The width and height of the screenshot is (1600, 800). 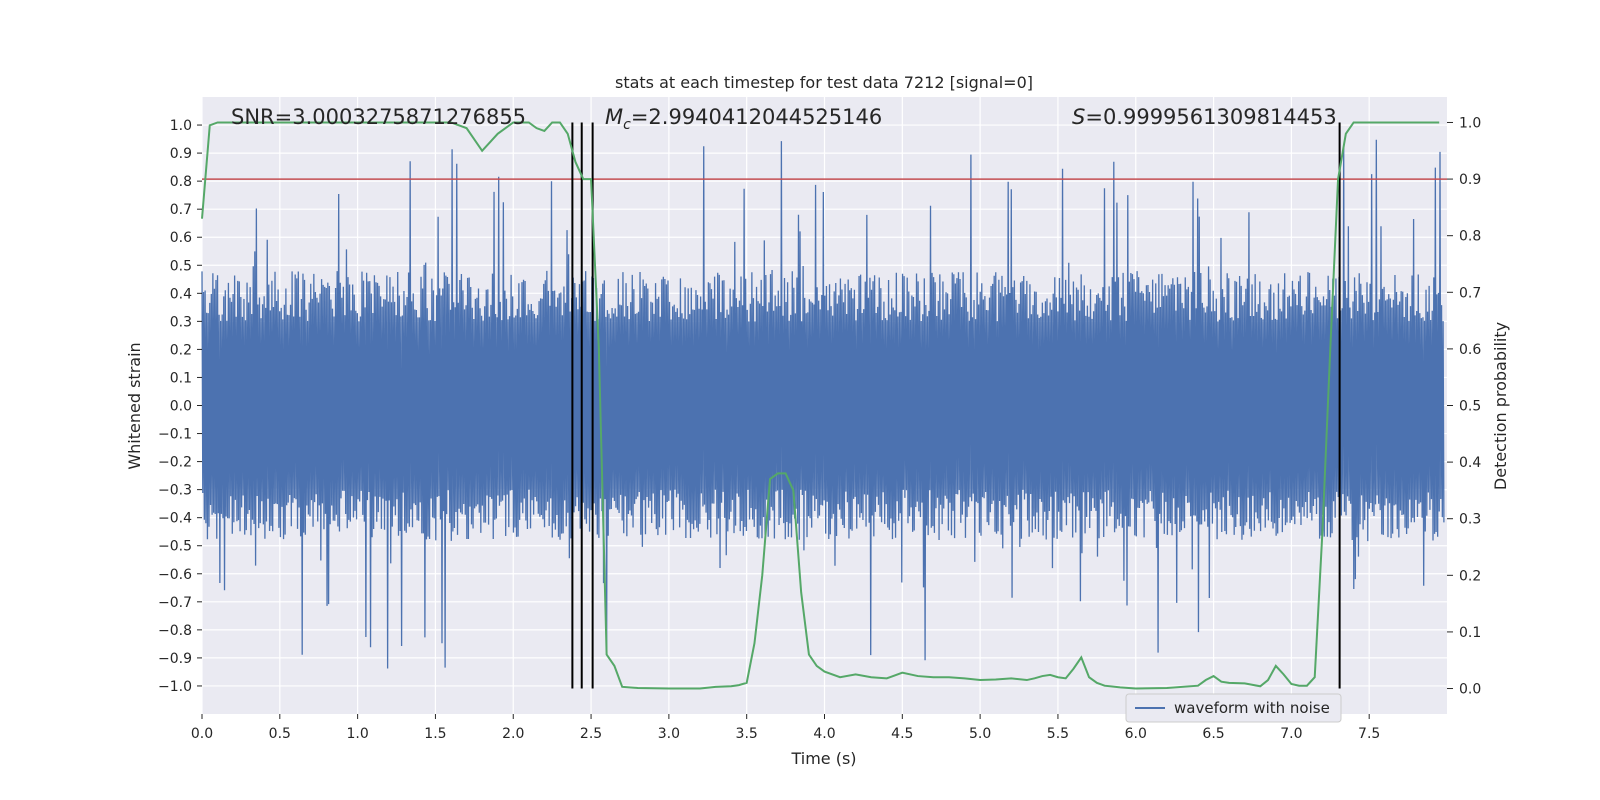 I want to click on y-tick-label: 0.4, so click(x=181, y=294).